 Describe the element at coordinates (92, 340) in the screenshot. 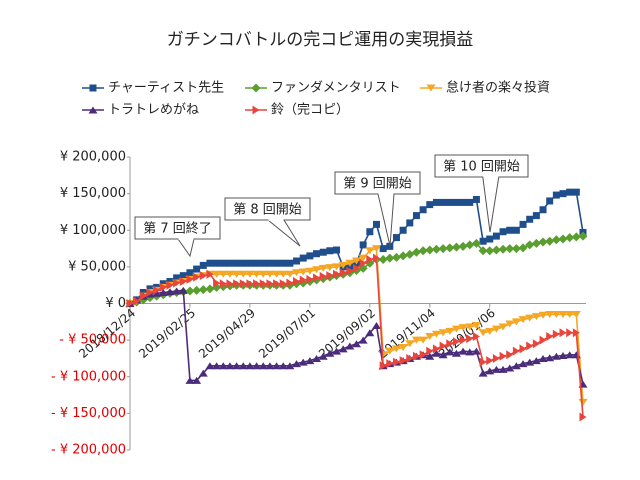

I see `y-tick-label: - ¥ 50,000` at that location.